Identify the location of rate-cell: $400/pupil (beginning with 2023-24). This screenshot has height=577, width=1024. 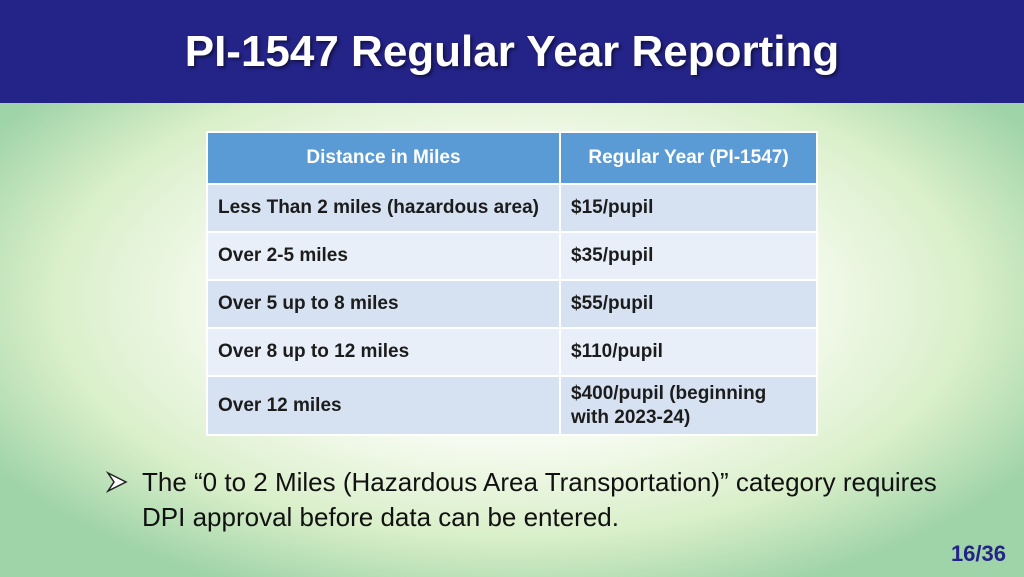
(688, 405).